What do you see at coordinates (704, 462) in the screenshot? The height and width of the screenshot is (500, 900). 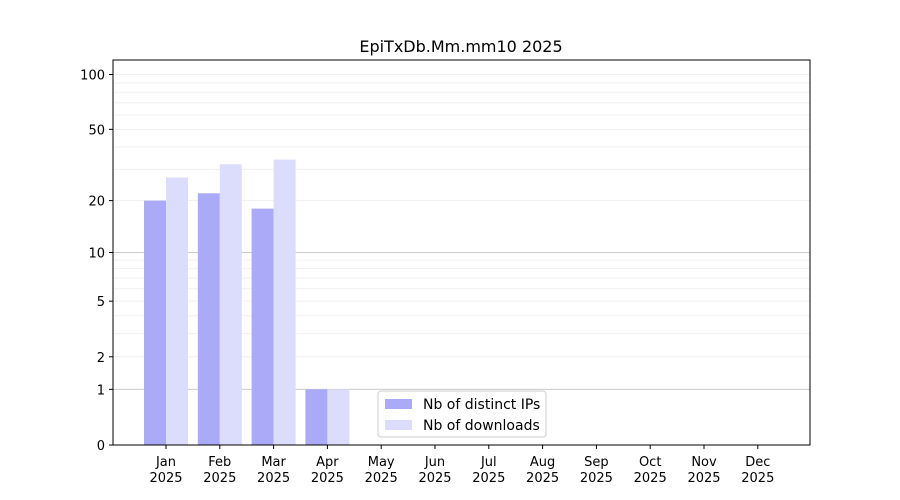 I see `x-tick-month: Nov` at bounding box center [704, 462].